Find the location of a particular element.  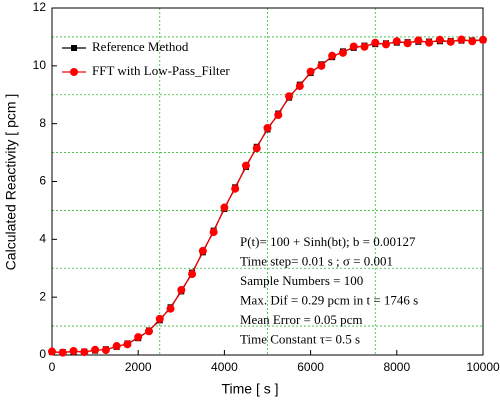

annotation: Sample Numbers = 100 is located at coordinates (301, 280).